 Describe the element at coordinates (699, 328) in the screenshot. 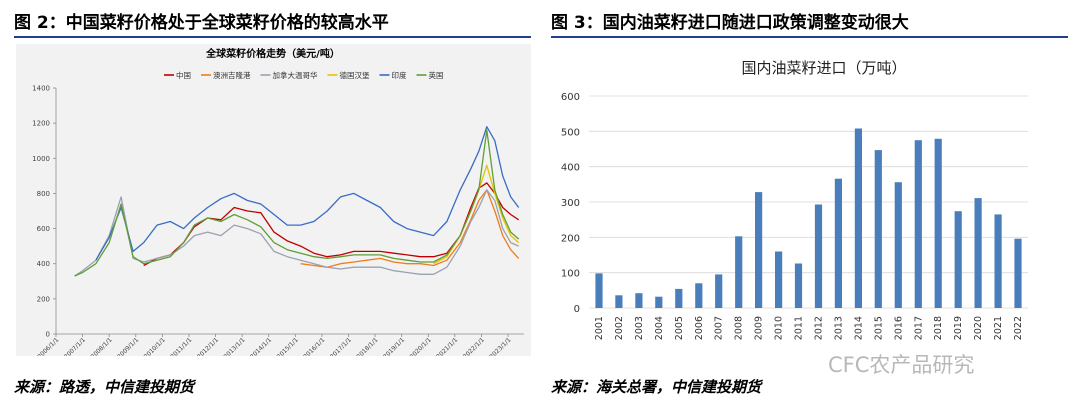

I see `bar-x-tick-label-2006: 2006` at that location.